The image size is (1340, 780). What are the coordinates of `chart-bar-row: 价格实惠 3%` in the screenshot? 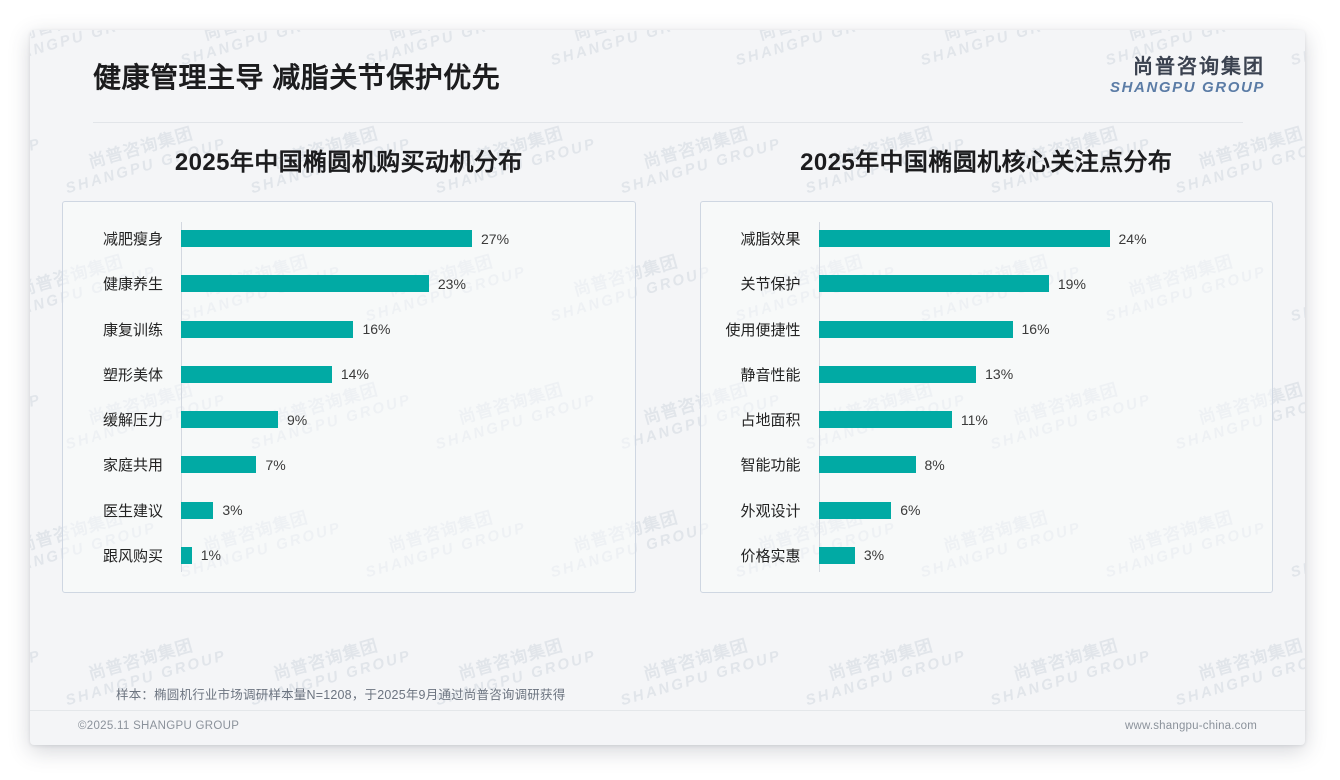 It's located at (978, 555).